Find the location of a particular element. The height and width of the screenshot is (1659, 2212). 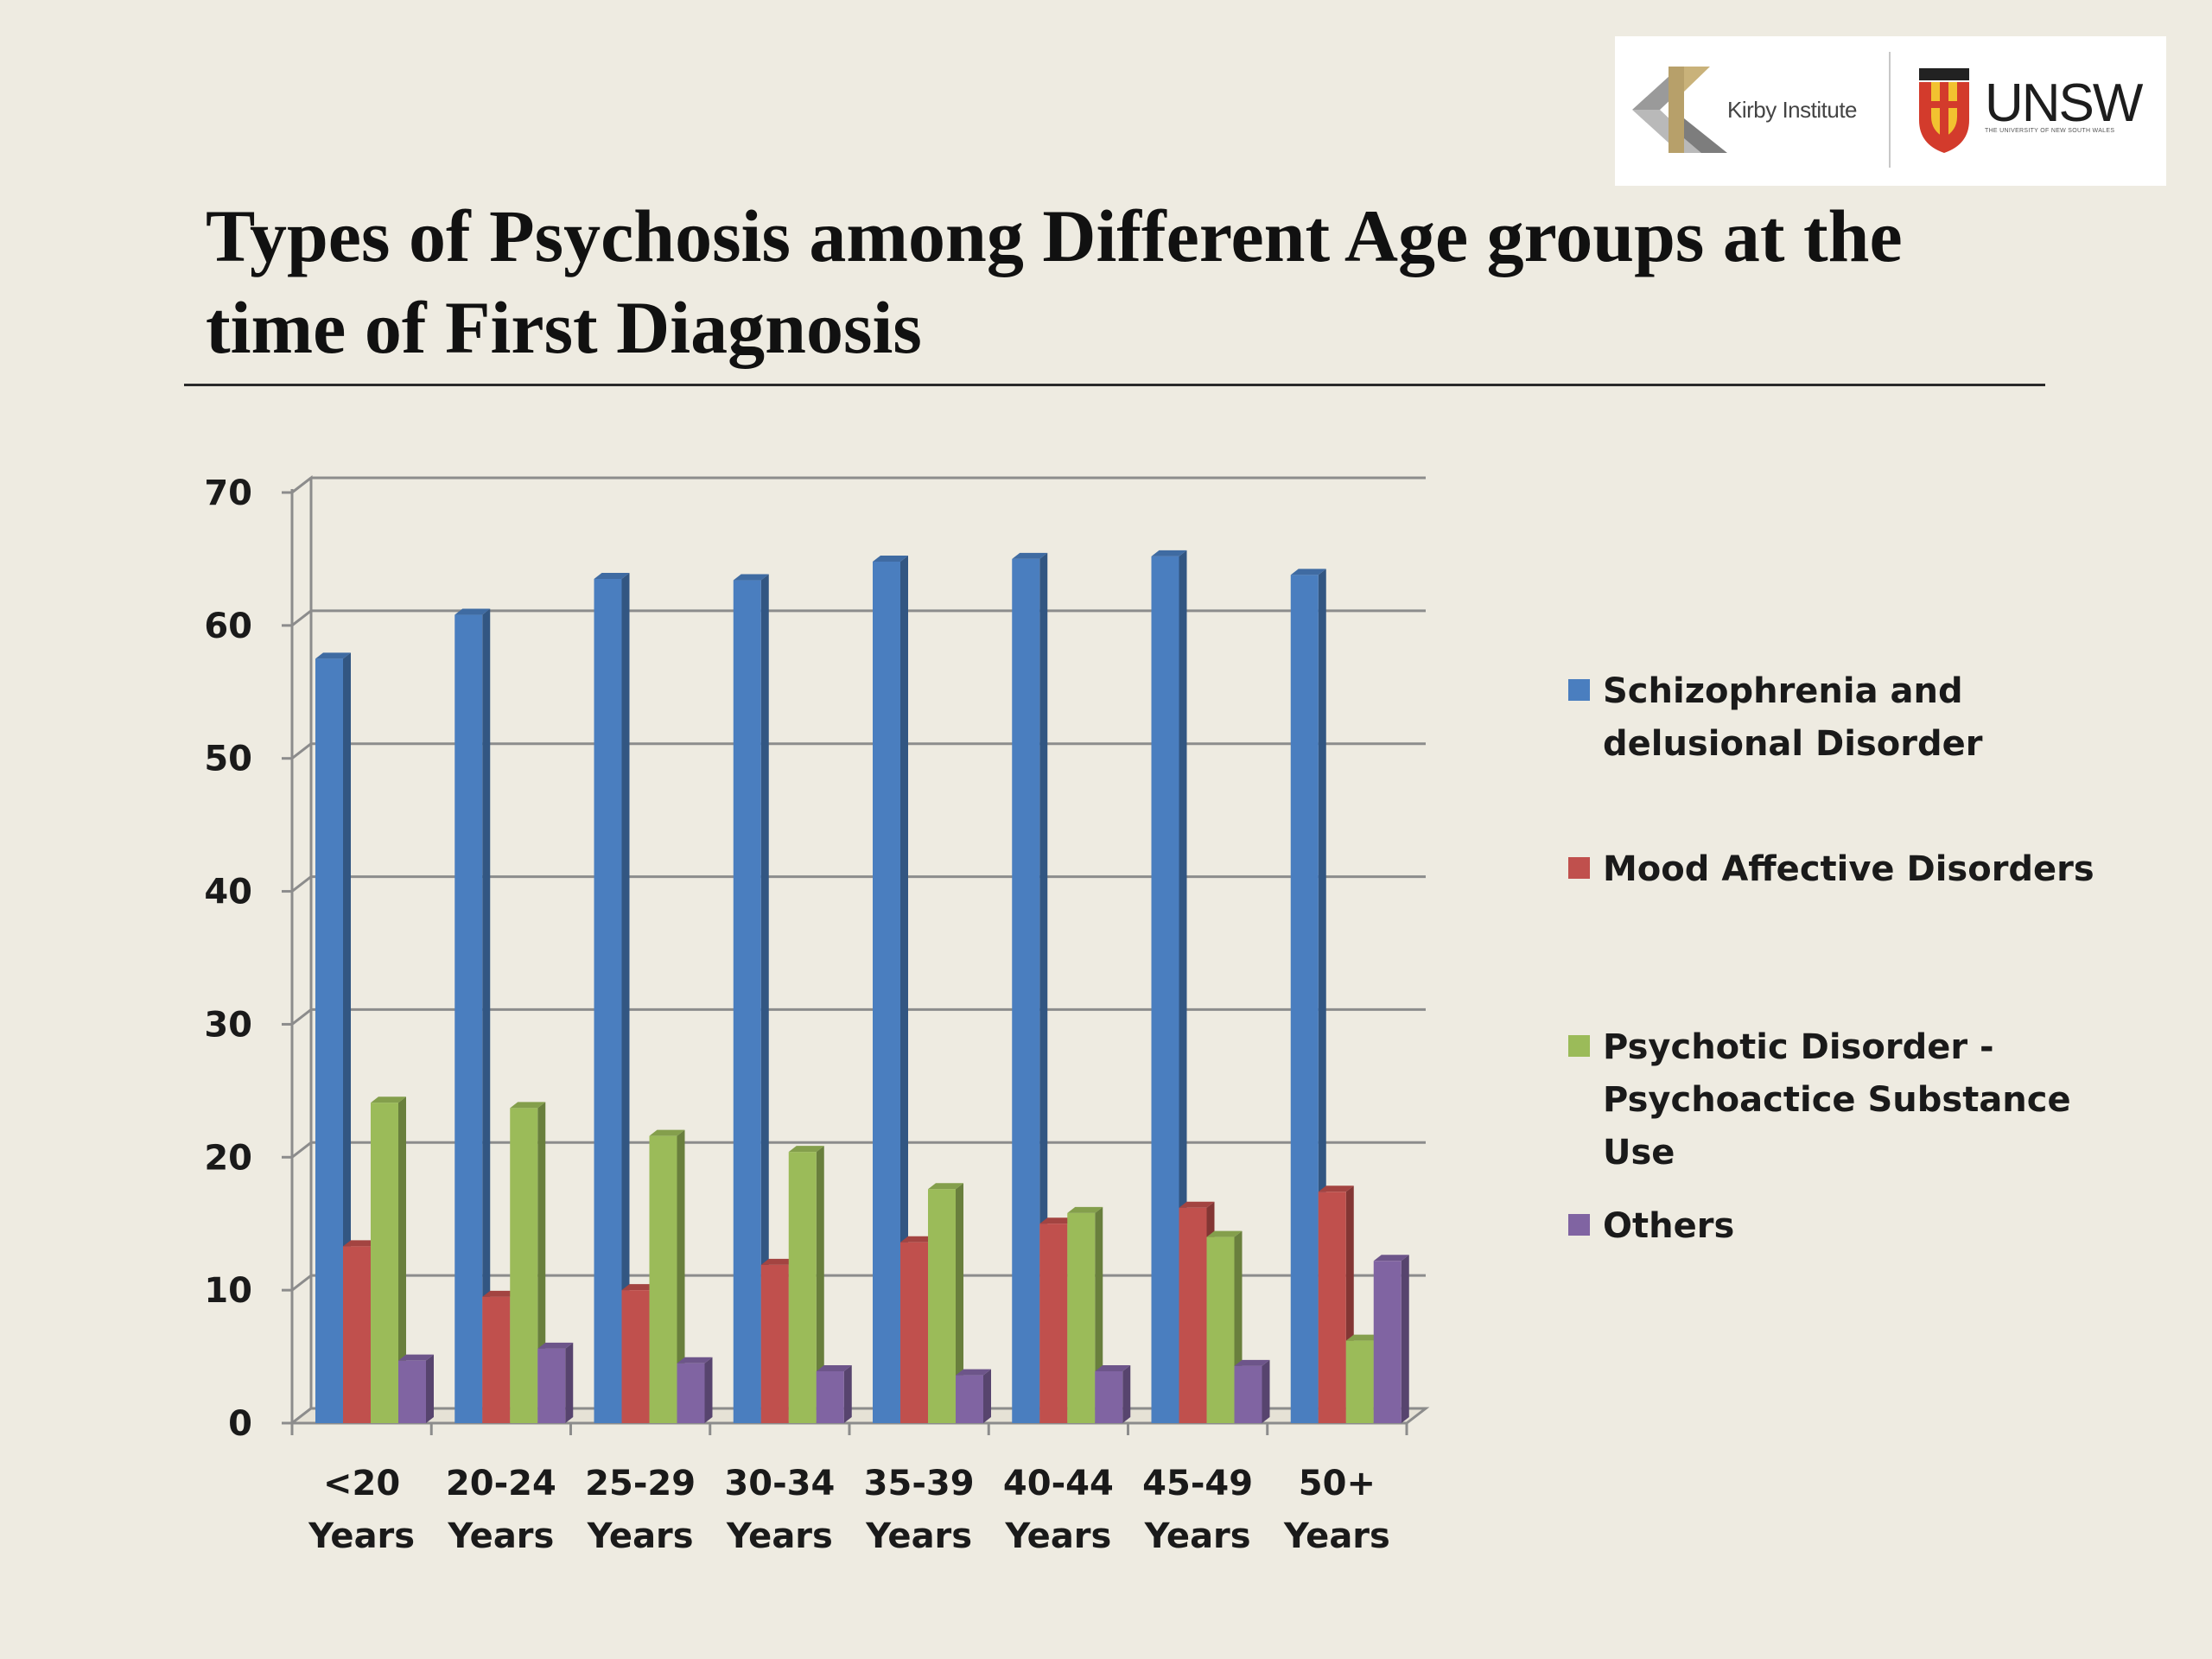

y-tick-label: 30 is located at coordinates (228, 1025).